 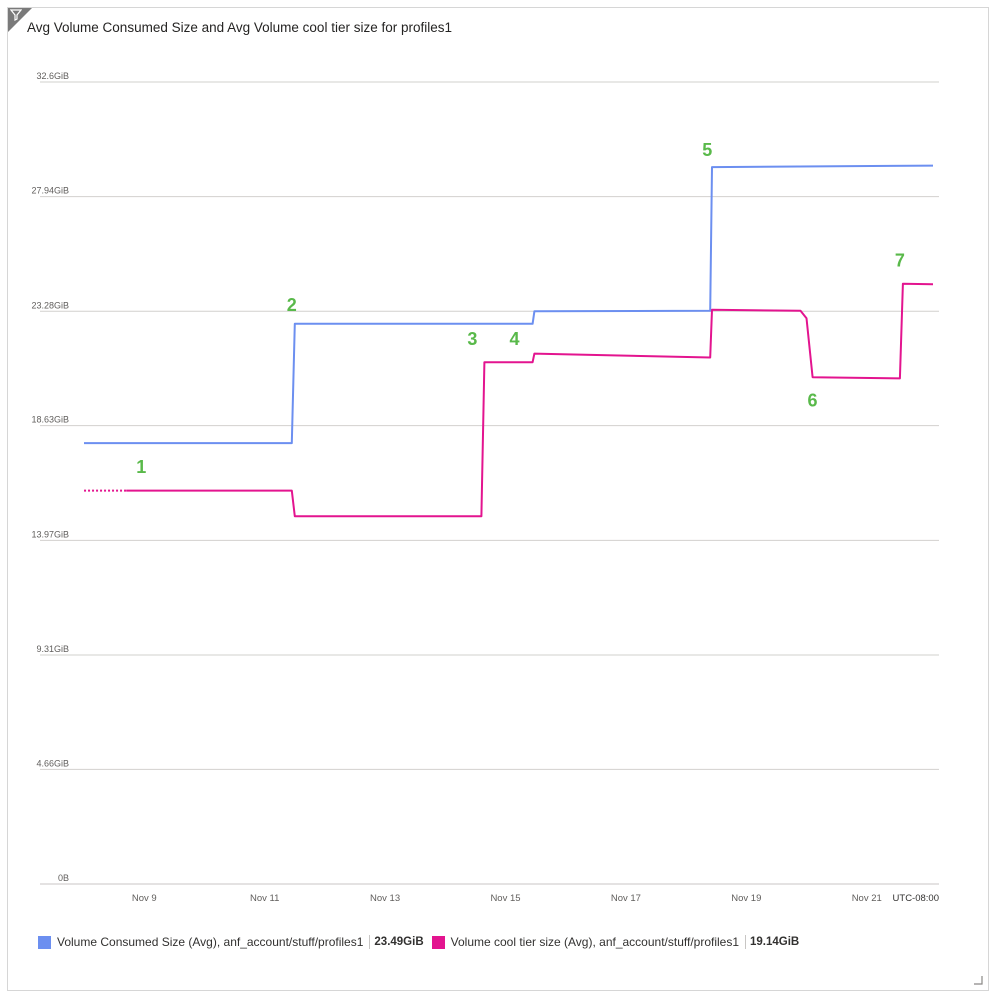 What do you see at coordinates (141, 467) in the screenshot?
I see `annotation-label: 1` at bounding box center [141, 467].